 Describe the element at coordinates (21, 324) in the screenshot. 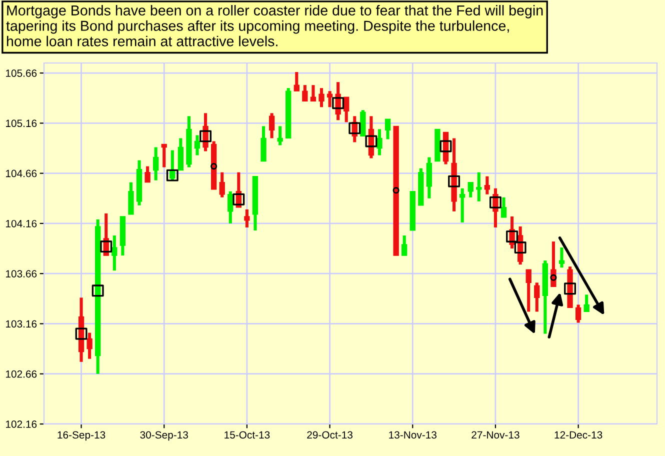

I see `y-tick-label: 103.16` at that location.